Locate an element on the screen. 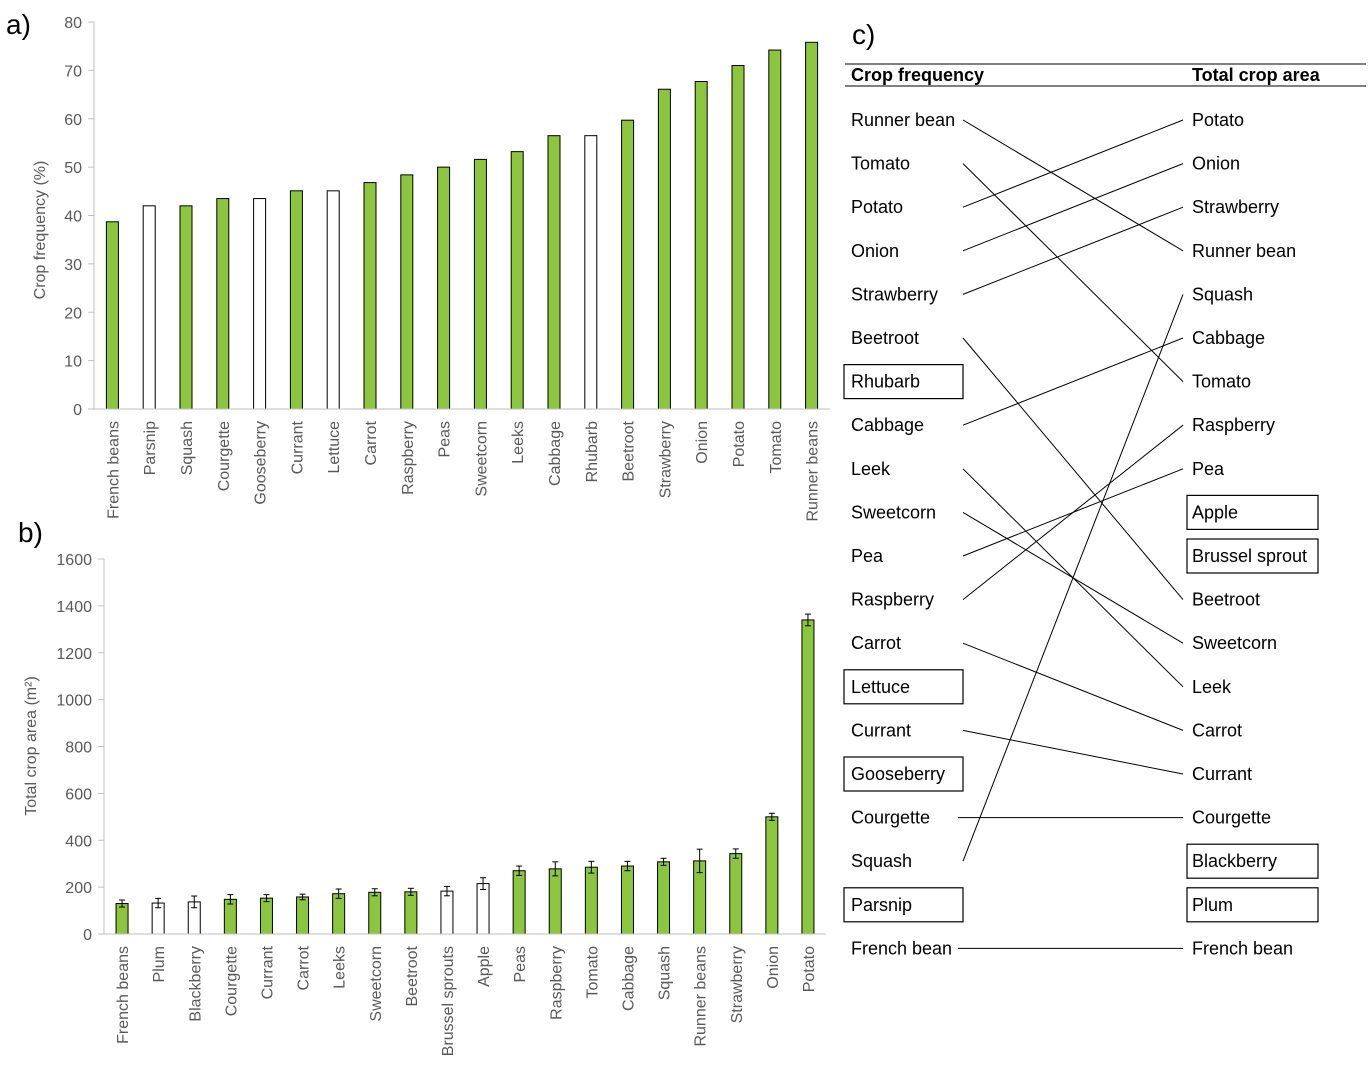 This screenshot has width=1370, height=1072. right-box-brussel-sprout is located at coordinates (1252, 556).